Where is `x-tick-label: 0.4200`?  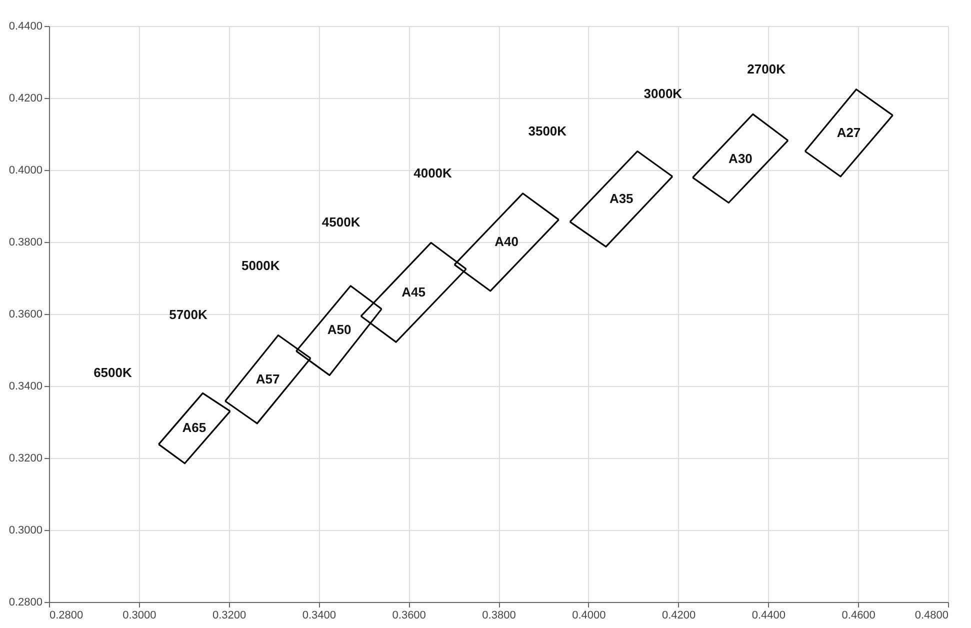 x-tick-label: 0.4200 is located at coordinates (679, 616).